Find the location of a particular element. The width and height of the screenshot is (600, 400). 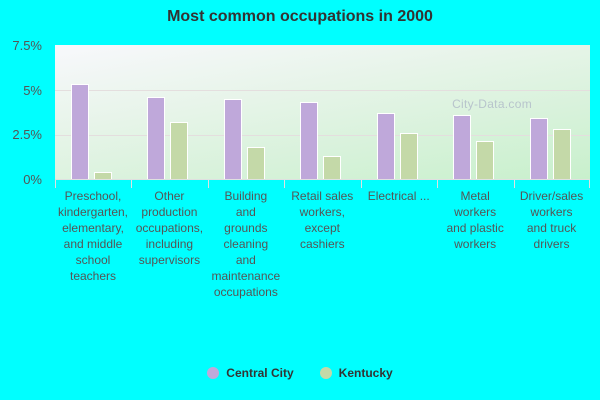

y-tick-0: 0% is located at coordinates (32, 179).